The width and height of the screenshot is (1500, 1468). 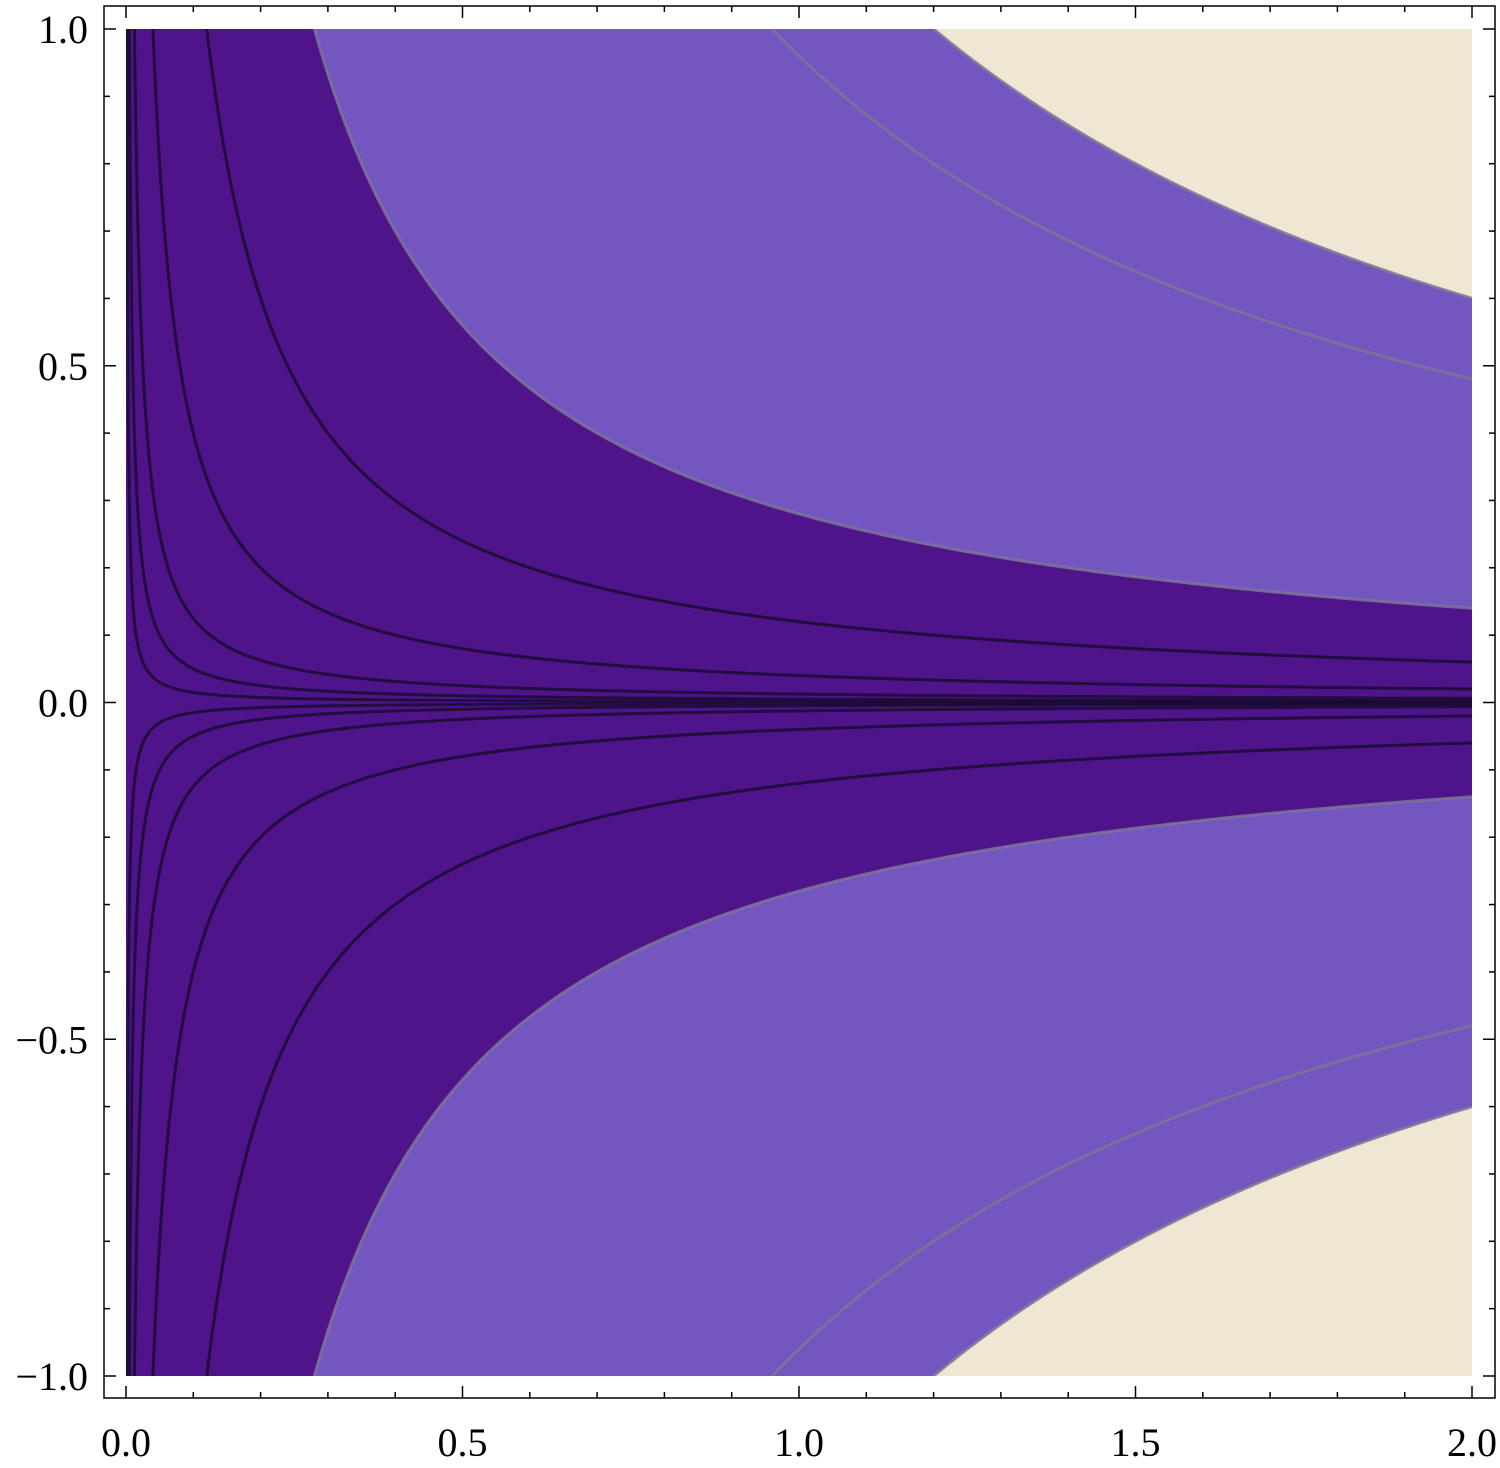 What do you see at coordinates (1472, 1442) in the screenshot?
I see `x-tick-label: 2.0` at bounding box center [1472, 1442].